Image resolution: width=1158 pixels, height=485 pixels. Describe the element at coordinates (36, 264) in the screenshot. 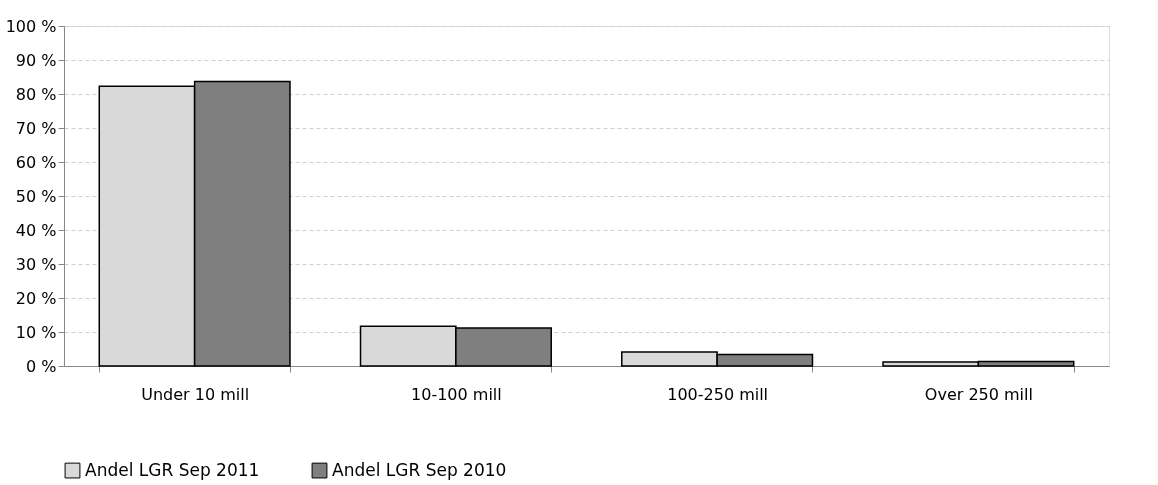

I see `y-tick-label: 30 %` at that location.